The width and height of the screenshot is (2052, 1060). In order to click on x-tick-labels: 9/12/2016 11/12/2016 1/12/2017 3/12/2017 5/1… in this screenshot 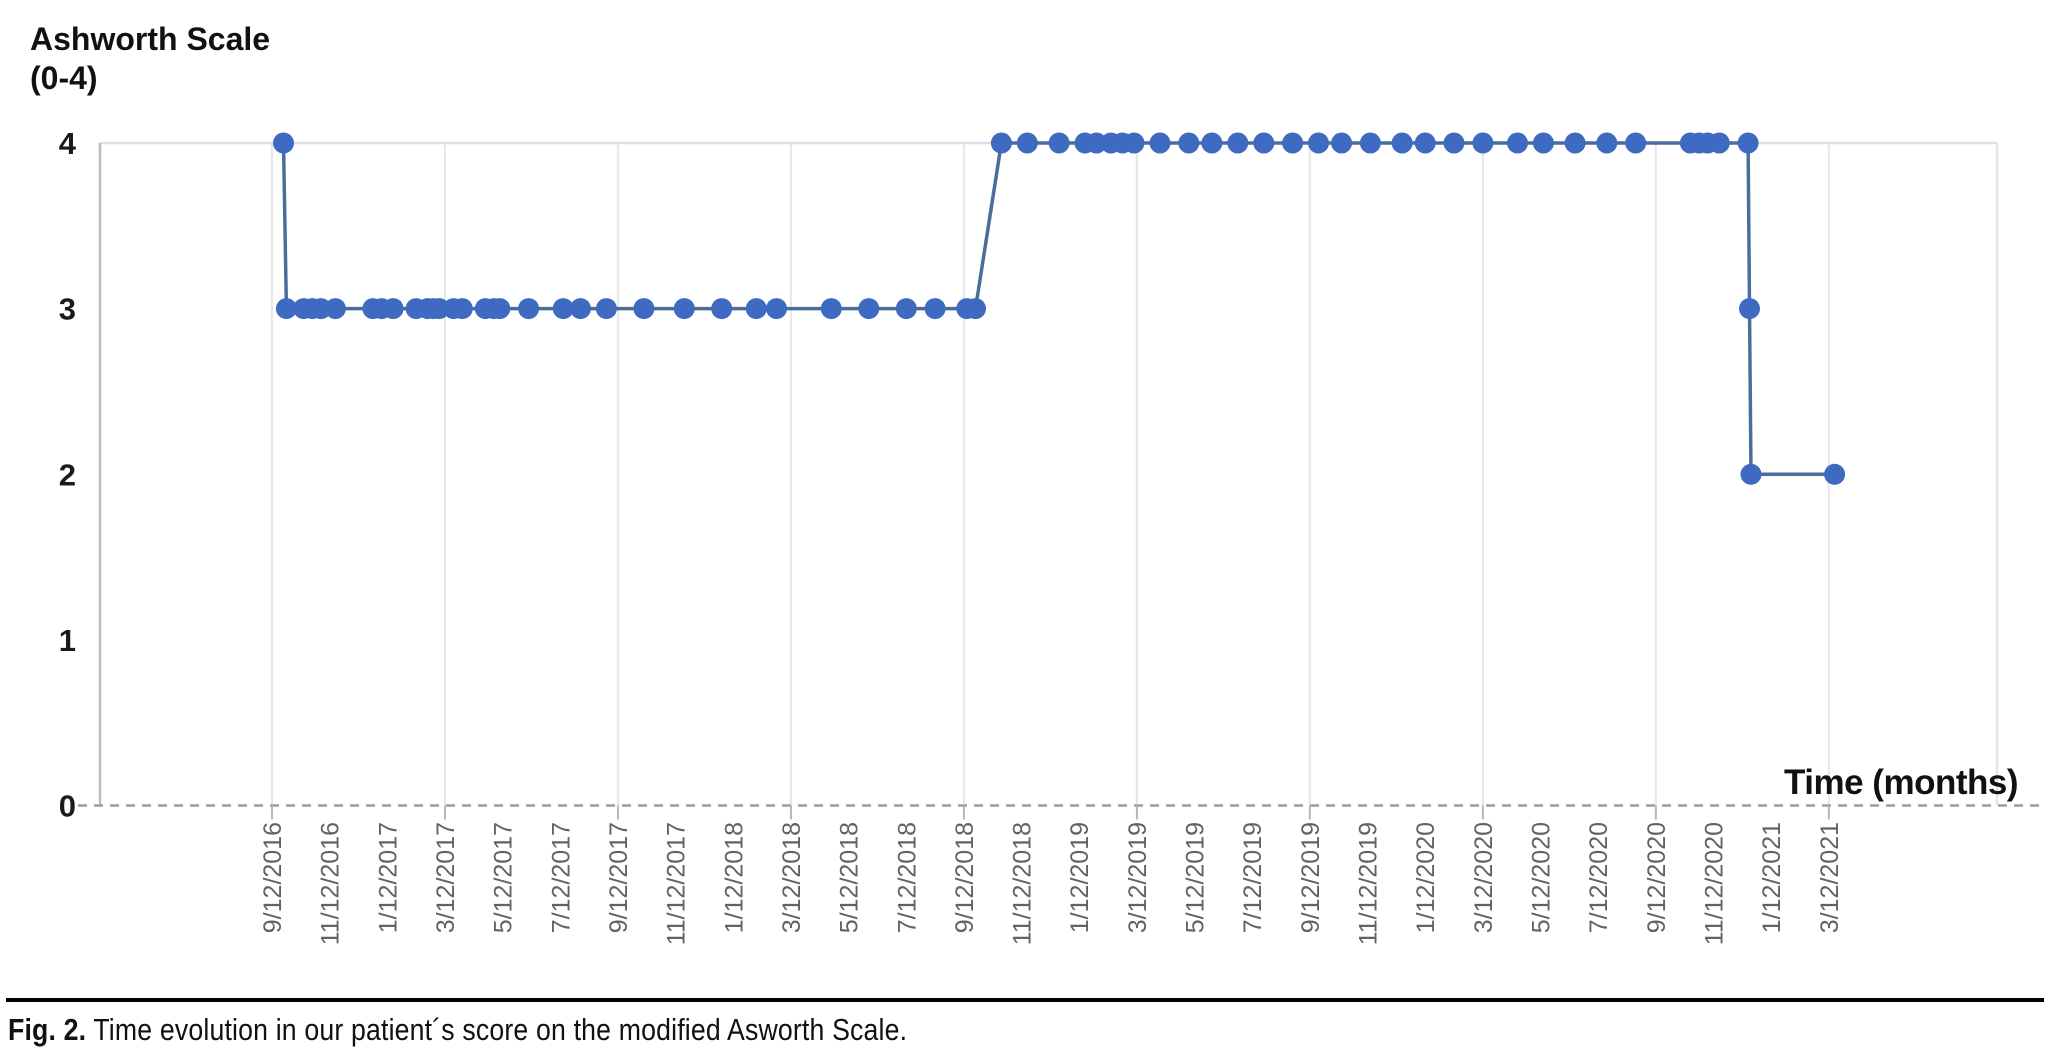, I will do `click(1051, 883)`.